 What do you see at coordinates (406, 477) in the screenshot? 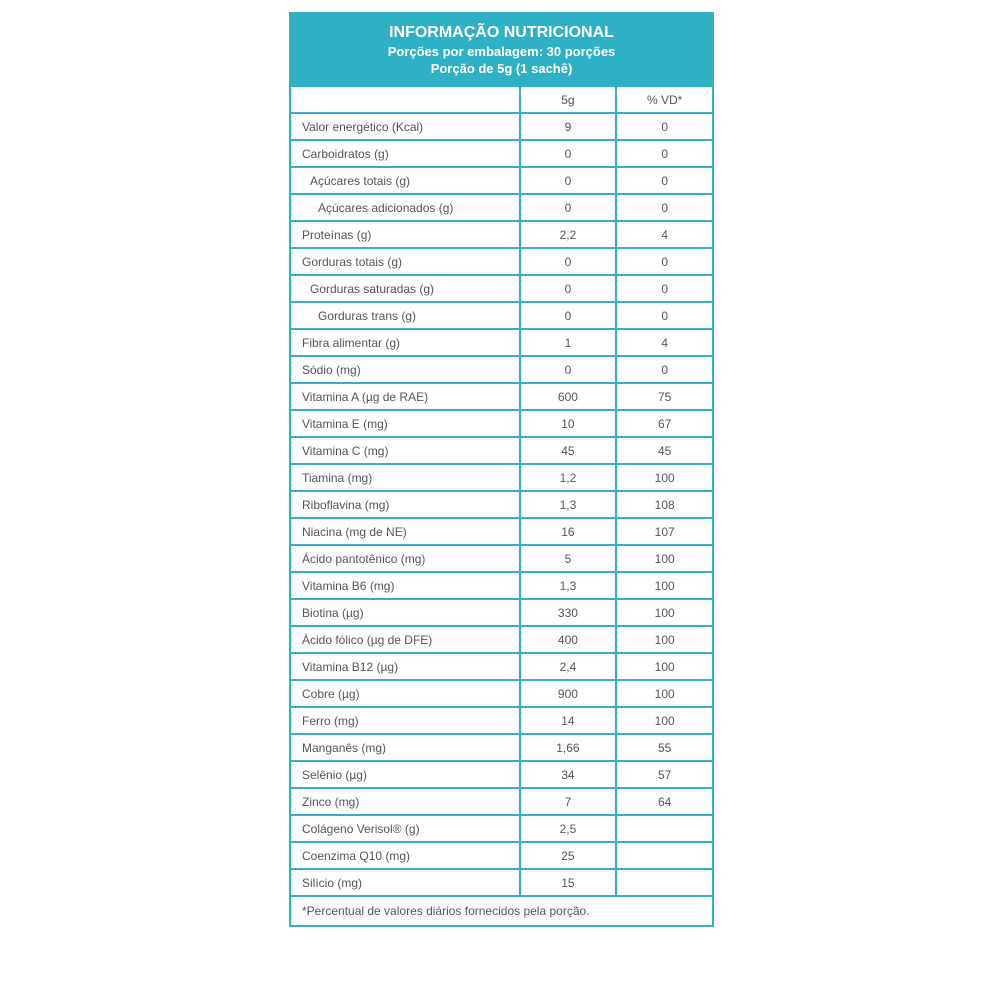
I see `nutrient-label: Tiamina (mg)` at bounding box center [406, 477].